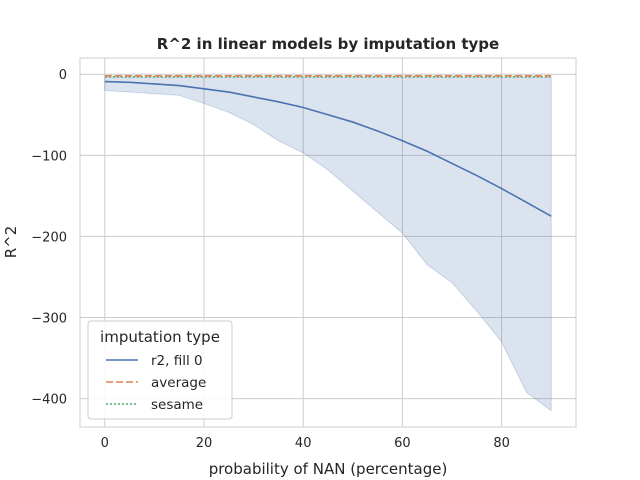 This screenshot has height=480, width=640. What do you see at coordinates (177, 405) in the screenshot?
I see `legend-entry: sesame` at bounding box center [177, 405].